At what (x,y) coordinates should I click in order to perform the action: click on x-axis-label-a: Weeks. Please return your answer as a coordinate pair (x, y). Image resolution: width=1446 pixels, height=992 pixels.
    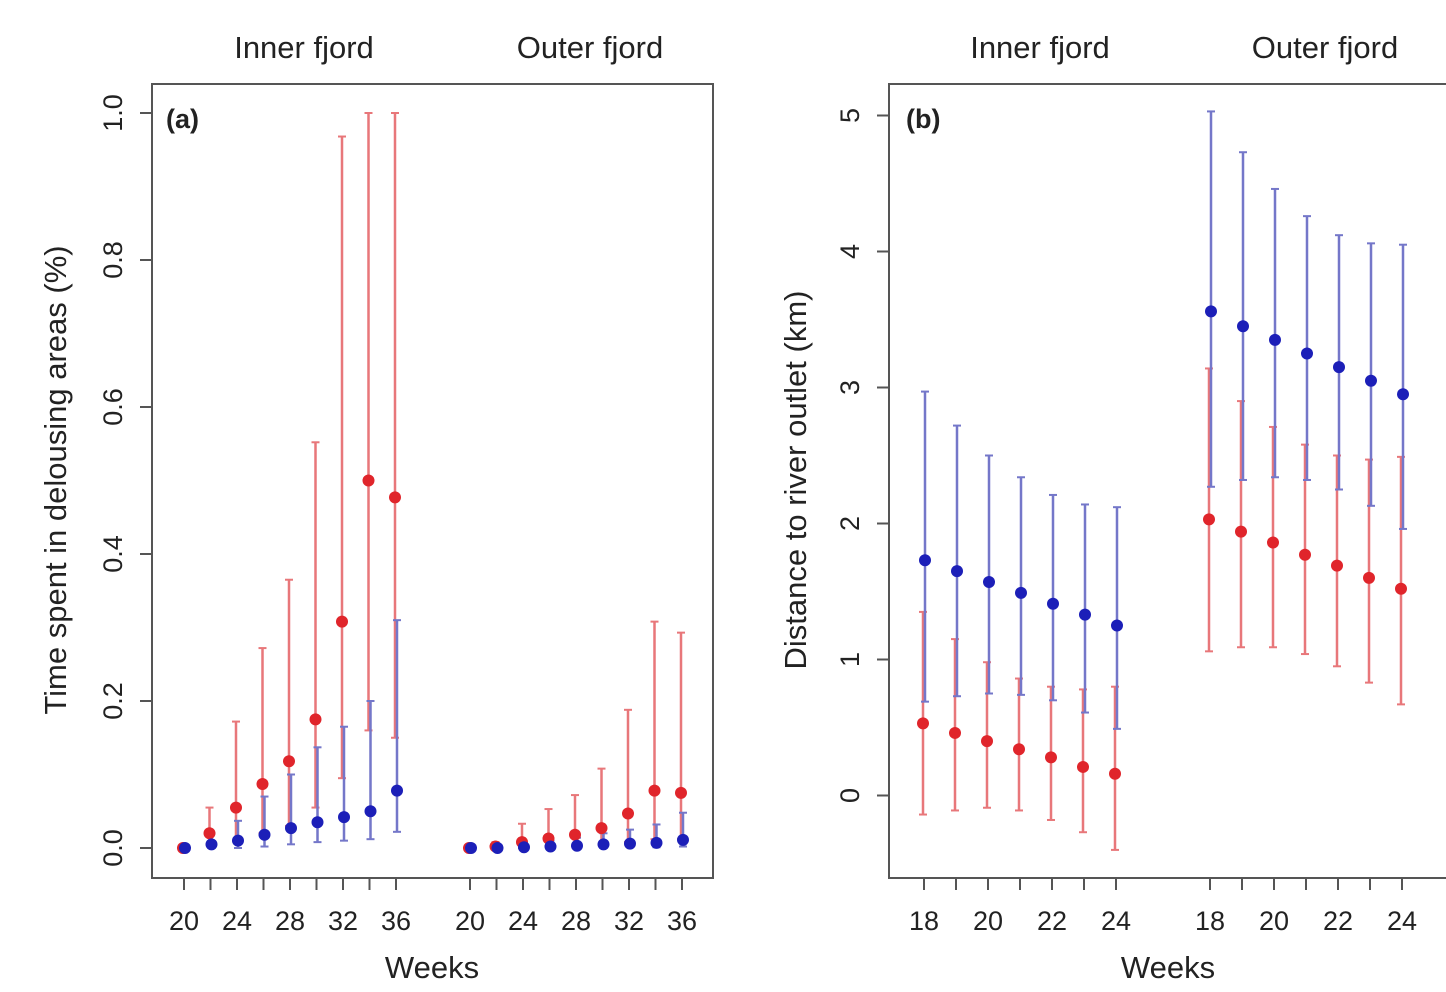
    Looking at the image, I should click on (432, 967).